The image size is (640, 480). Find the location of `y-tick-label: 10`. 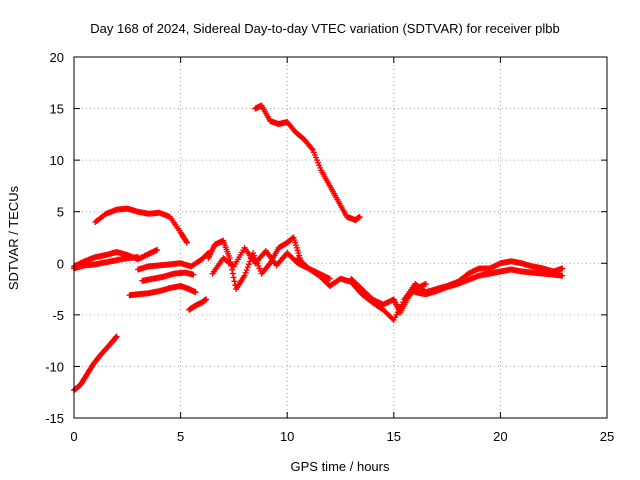

y-tick-label: 10 is located at coordinates (57, 160).